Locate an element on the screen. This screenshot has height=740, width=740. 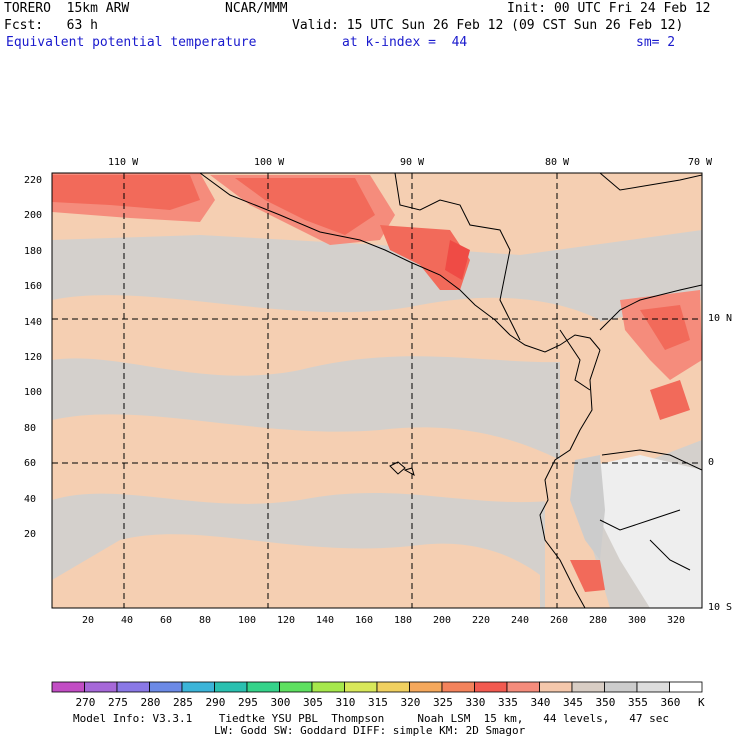
colorbar-tick-label: 360 is located at coordinates (670, 702).